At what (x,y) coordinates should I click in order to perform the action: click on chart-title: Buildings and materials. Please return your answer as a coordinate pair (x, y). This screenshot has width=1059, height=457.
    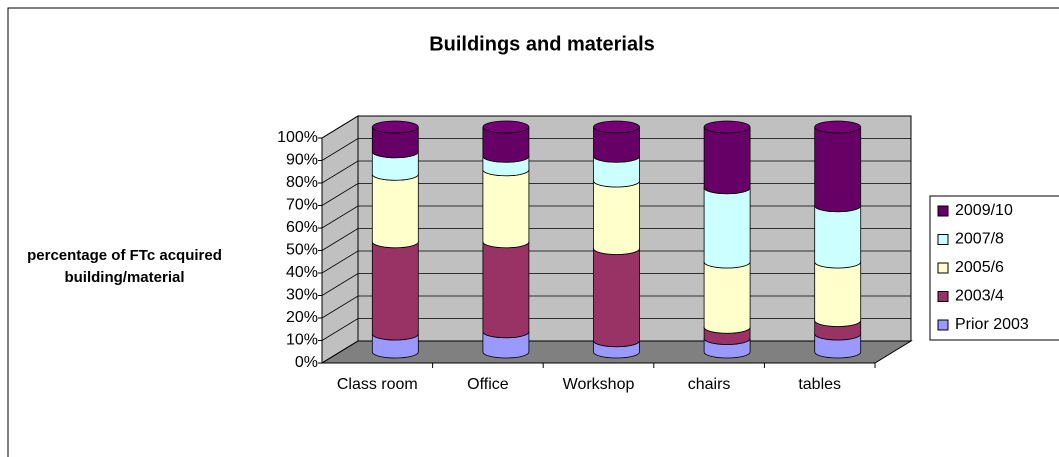
    Looking at the image, I should click on (542, 44).